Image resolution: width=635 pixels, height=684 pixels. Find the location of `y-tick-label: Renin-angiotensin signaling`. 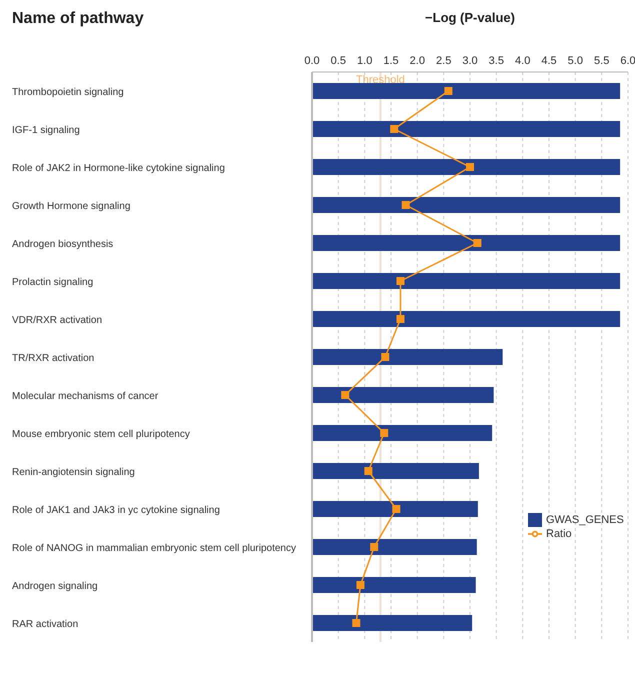

y-tick-label: Renin-angiotensin signaling is located at coordinates (73, 472).